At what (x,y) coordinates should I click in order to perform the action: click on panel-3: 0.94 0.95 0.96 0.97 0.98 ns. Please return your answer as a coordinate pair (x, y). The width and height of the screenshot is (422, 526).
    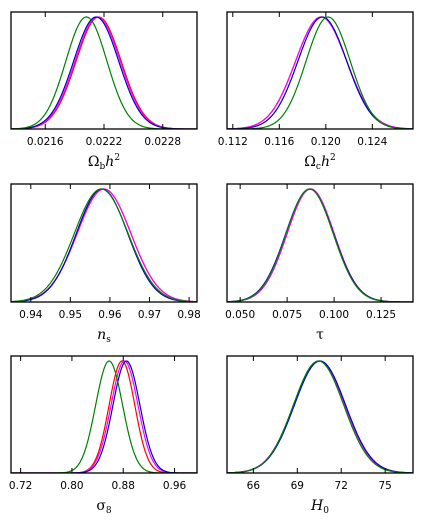
    Looking at the image, I should click on (105, 264).